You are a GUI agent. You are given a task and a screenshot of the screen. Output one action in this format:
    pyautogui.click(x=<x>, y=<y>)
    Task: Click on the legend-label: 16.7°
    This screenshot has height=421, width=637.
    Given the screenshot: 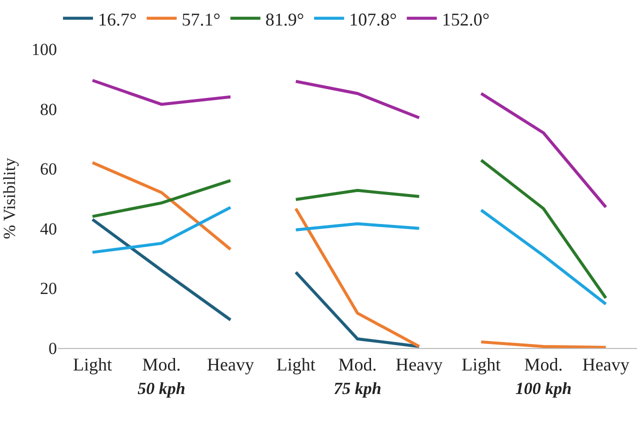 What is the action you would take?
    pyautogui.click(x=117, y=19)
    